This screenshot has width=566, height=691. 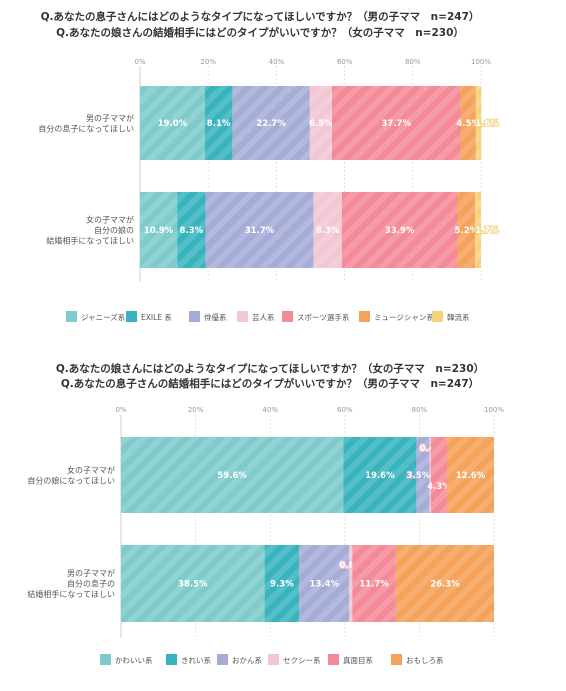 I want to click on c2-data-label: 38.5%, so click(x=193, y=585).